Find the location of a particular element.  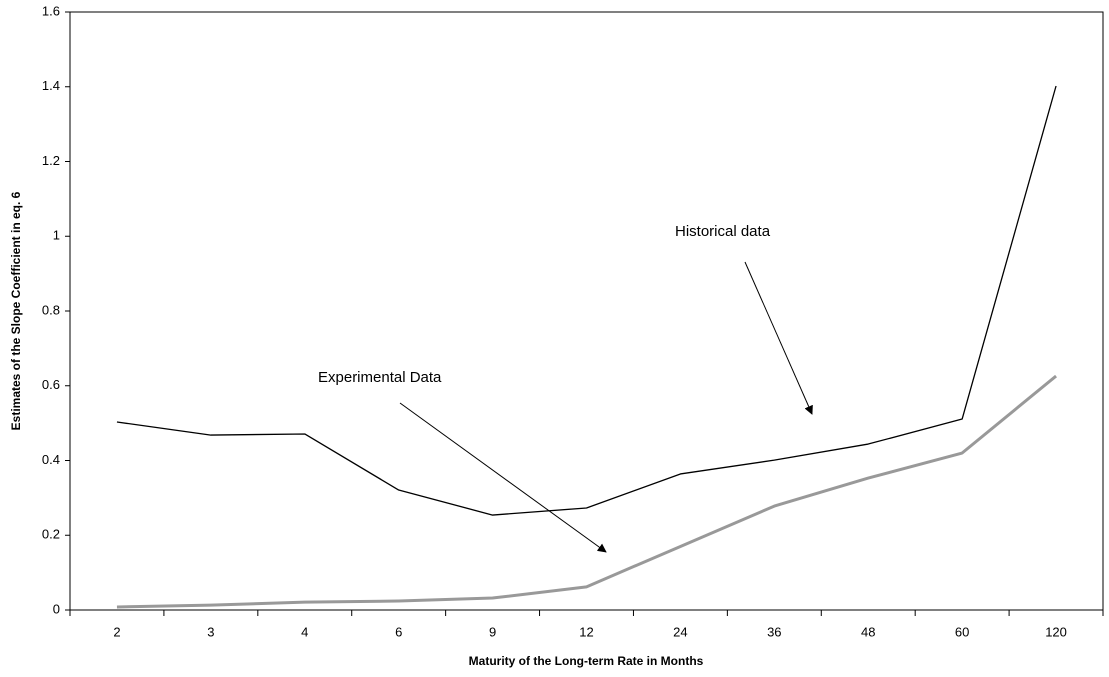

annotation: Historical data is located at coordinates (723, 231).